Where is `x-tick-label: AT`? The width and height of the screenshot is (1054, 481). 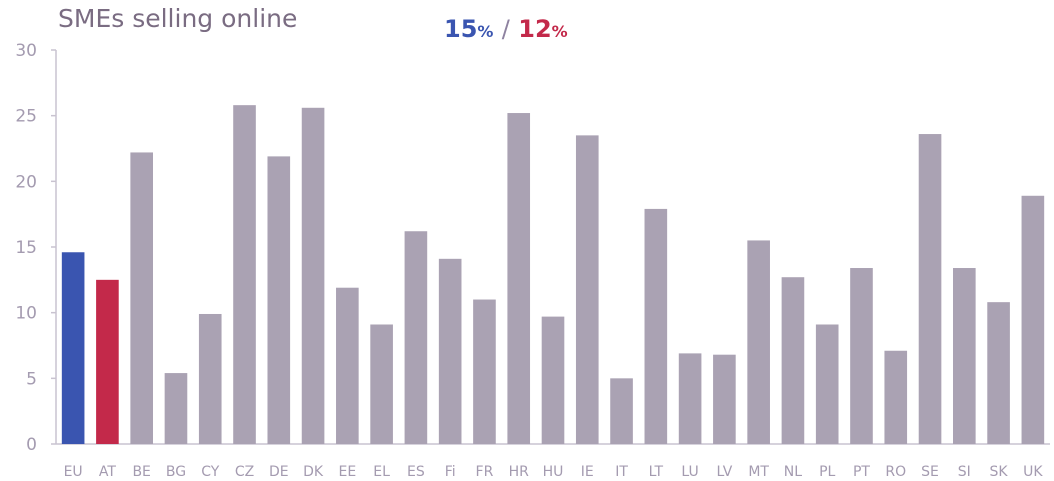
x-tick-label: AT is located at coordinates (107, 472).